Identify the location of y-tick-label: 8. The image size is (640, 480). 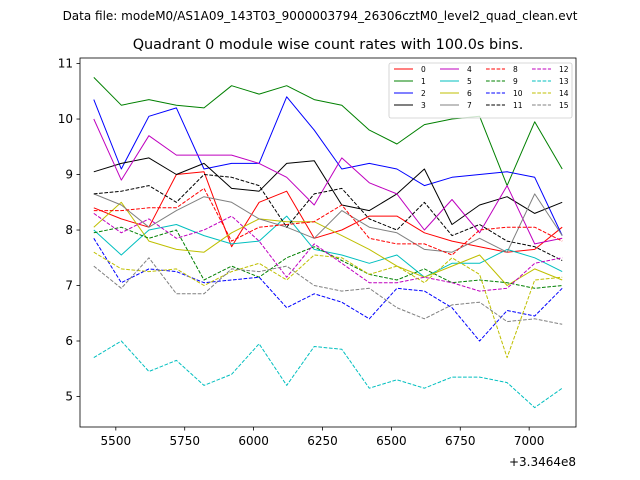
(69, 230).